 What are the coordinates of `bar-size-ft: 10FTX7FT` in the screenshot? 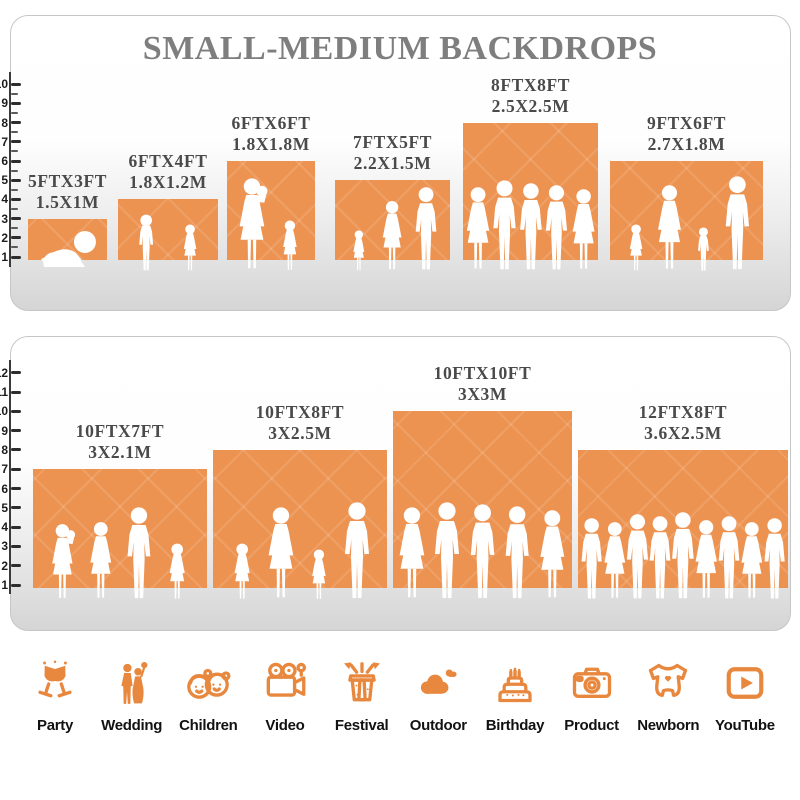 It's located at (120, 431).